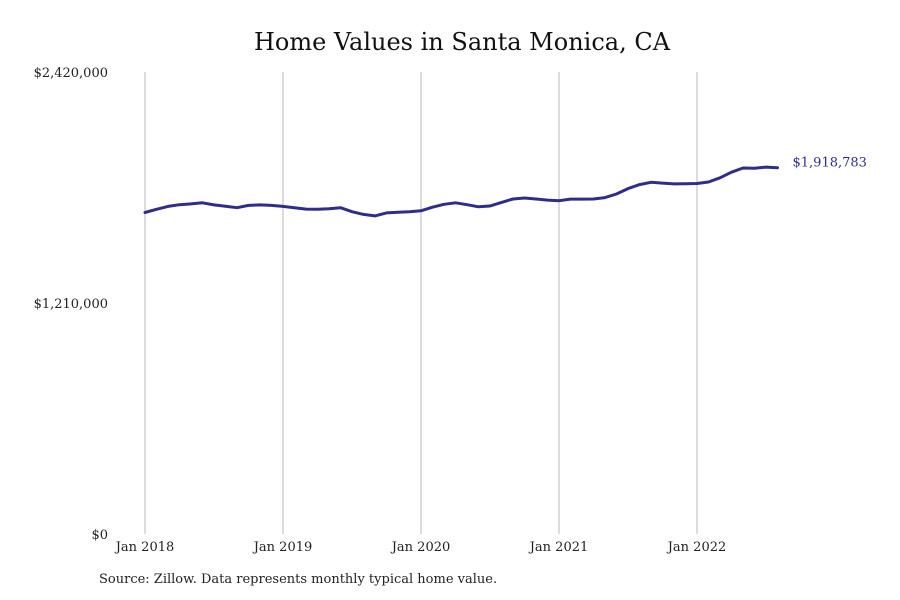 Image resolution: width=900 pixels, height=600 pixels. I want to click on data-series, so click(461, 191).